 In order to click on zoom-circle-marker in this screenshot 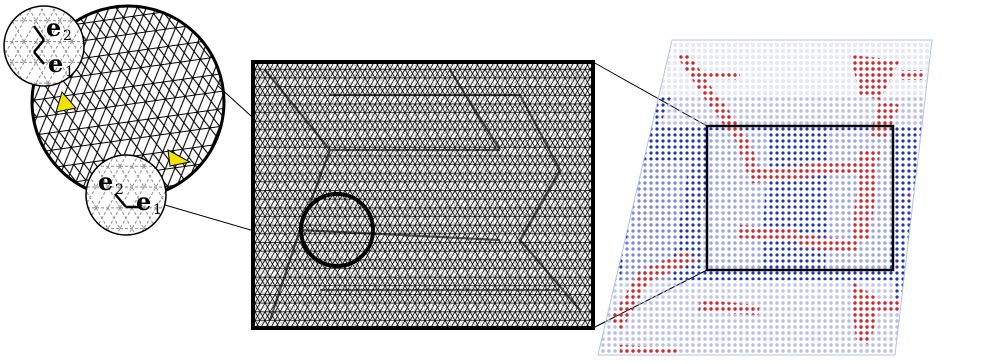, I will do `click(337, 230)`.